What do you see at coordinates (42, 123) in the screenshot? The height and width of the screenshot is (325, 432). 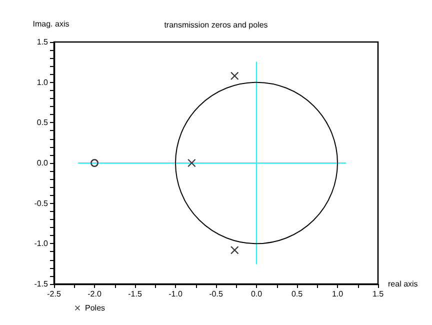 I see `y-tick-label: 0.5` at bounding box center [42, 123].